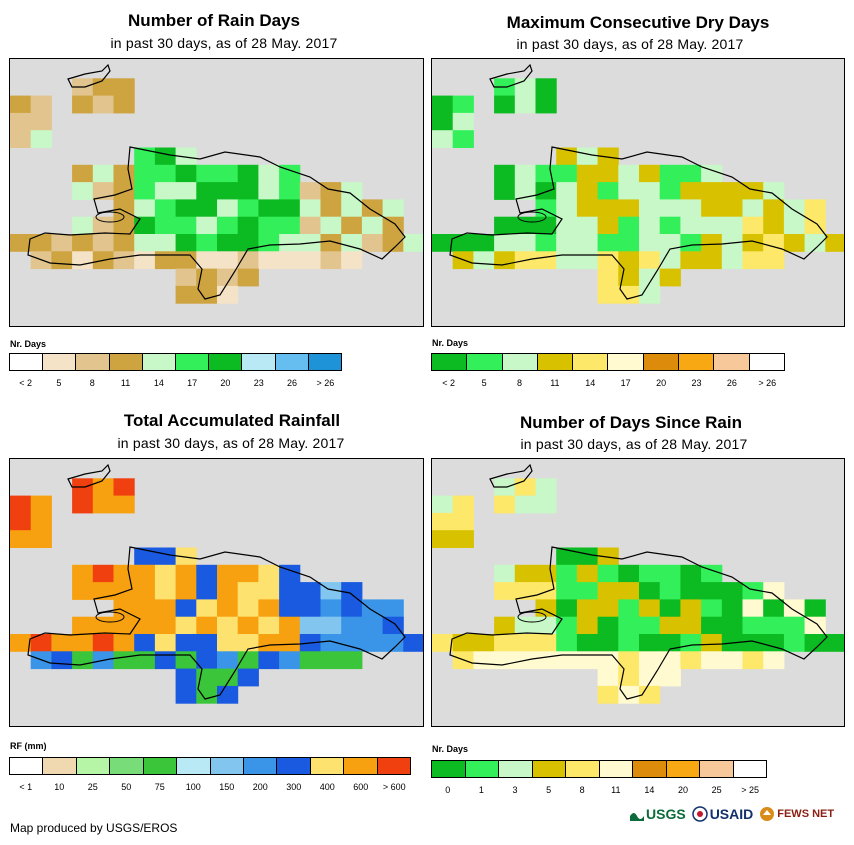 This screenshot has height=845, width=854. What do you see at coordinates (731, 383) in the screenshot?
I see `panel2-legend-label: 26` at bounding box center [731, 383].